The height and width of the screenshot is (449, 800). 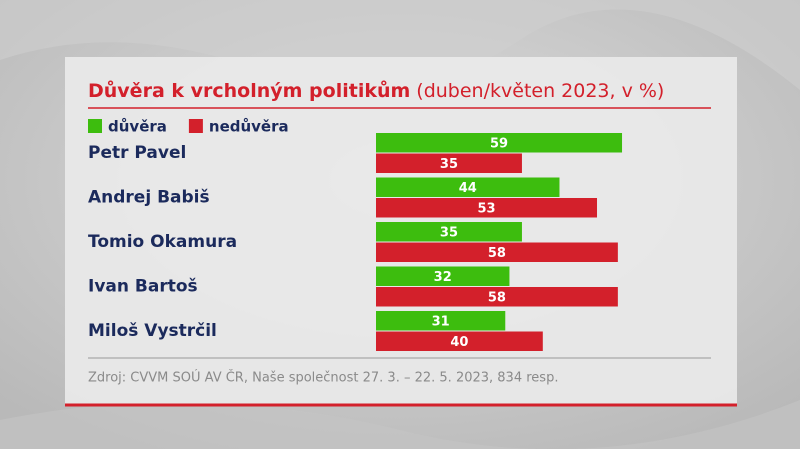 What do you see at coordinates (540, 91) in the screenshot?
I see `subtitle: (duben/květen 2023, v %)` at bounding box center [540, 91].